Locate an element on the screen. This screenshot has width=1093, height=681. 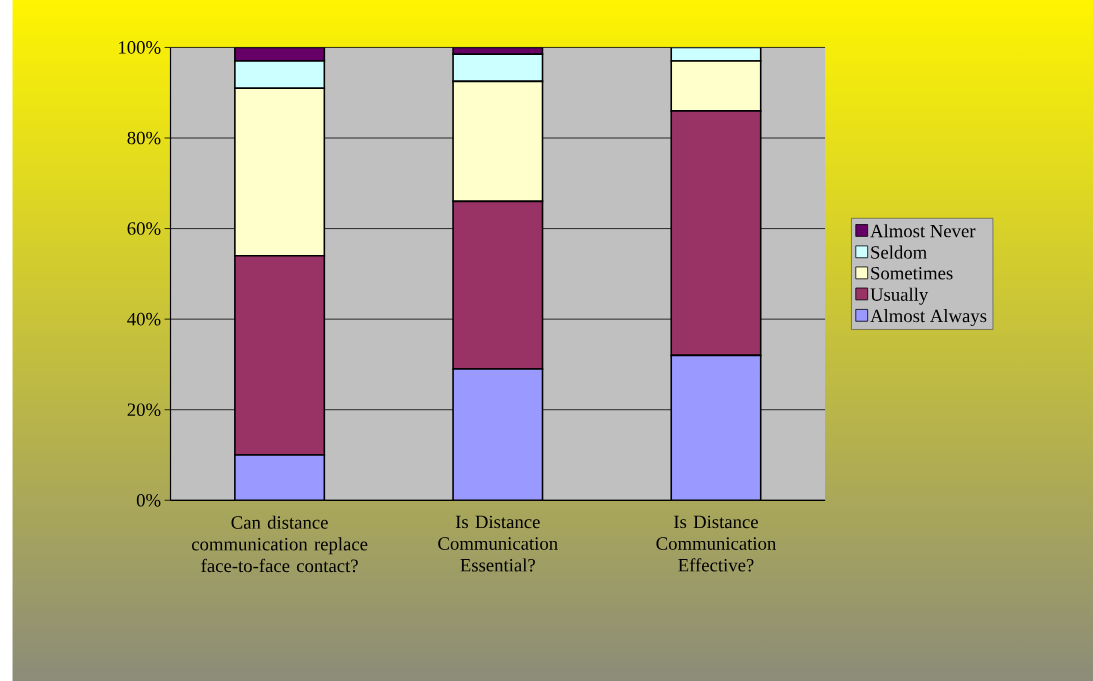
y-tick-label: 100% is located at coordinates (140, 47).